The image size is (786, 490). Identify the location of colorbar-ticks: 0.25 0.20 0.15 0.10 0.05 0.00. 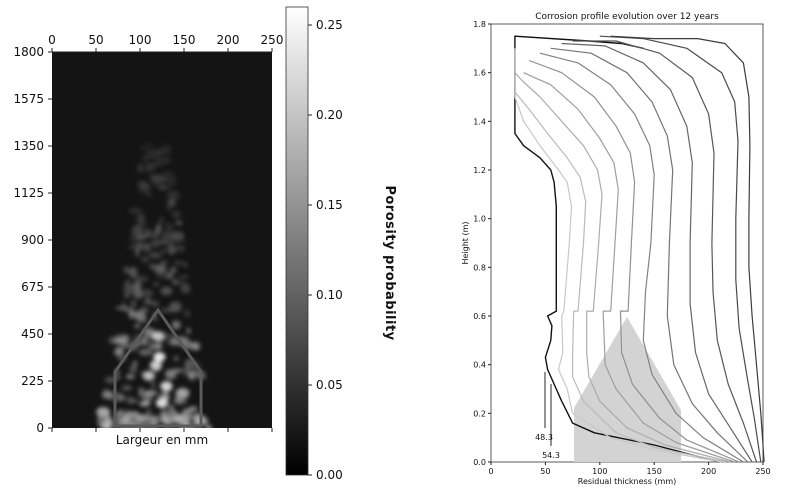
(325, 250).